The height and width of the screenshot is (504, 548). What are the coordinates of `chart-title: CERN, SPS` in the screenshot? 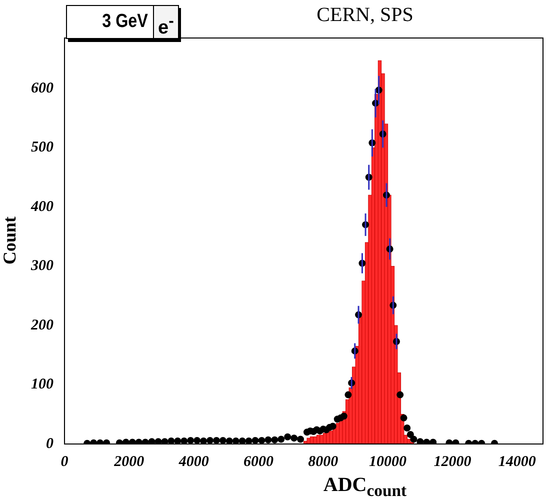 It's located at (365, 15).